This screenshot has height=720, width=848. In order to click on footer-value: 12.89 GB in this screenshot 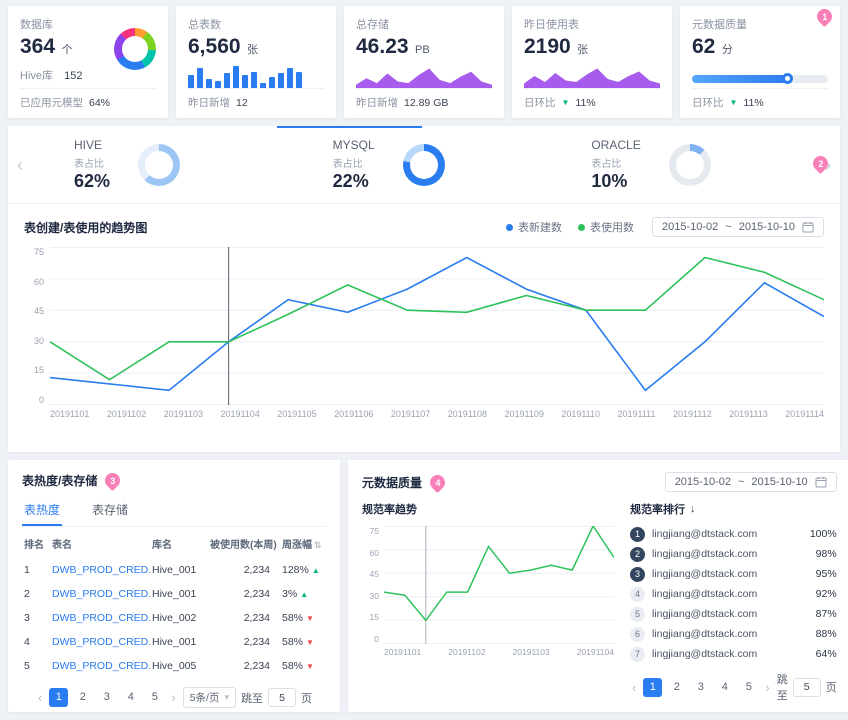, I will do `click(426, 102)`.